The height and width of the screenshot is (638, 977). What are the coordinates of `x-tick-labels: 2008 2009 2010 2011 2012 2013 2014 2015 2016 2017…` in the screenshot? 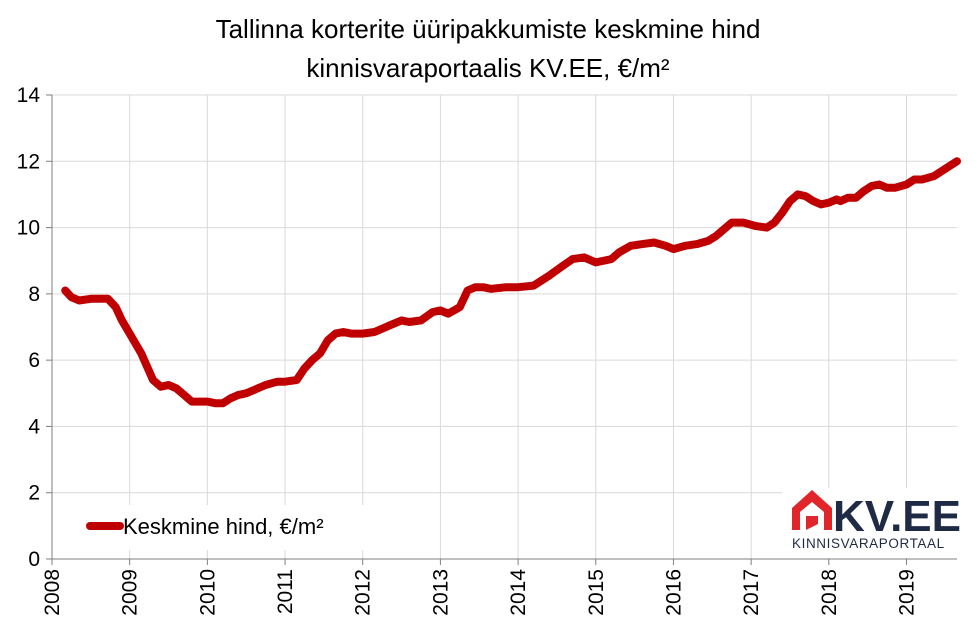 It's located at (480, 592).